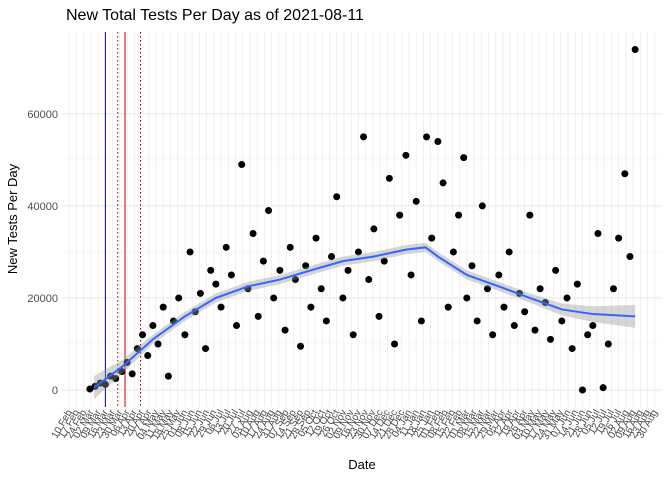  Describe the element at coordinates (42, 299) in the screenshot. I see `y-tick-label: 20000` at that location.